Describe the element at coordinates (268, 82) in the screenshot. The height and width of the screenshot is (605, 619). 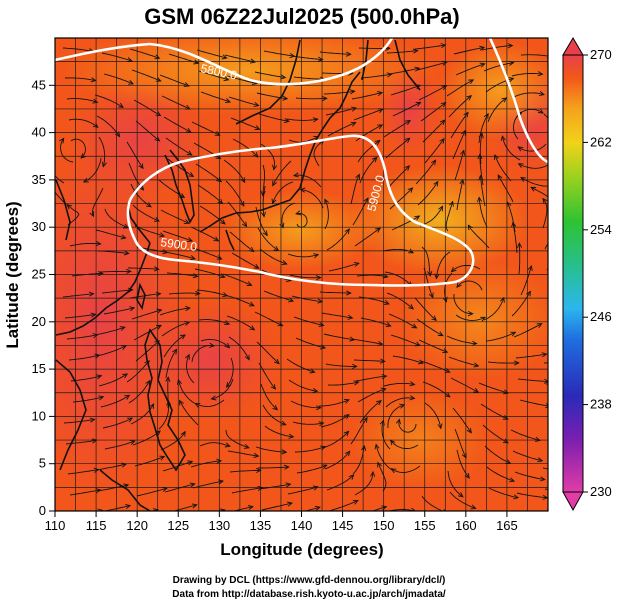
I see `coastline-russia` at that location.